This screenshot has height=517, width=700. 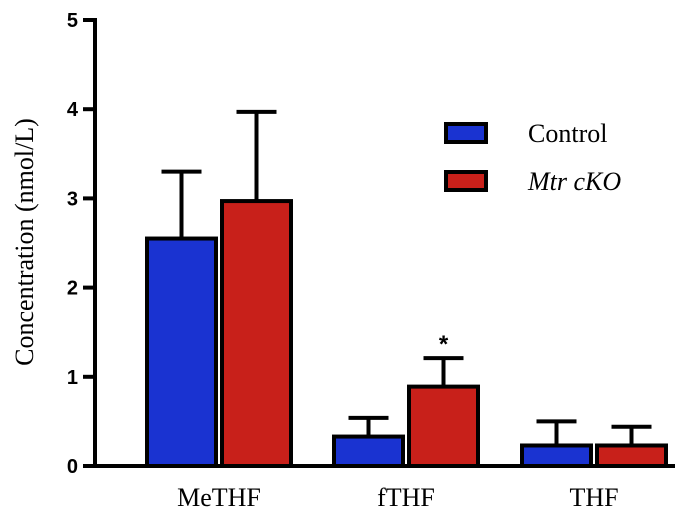 What do you see at coordinates (256, 334) in the screenshot?
I see `bar-methf-mtr-cko` at bounding box center [256, 334].